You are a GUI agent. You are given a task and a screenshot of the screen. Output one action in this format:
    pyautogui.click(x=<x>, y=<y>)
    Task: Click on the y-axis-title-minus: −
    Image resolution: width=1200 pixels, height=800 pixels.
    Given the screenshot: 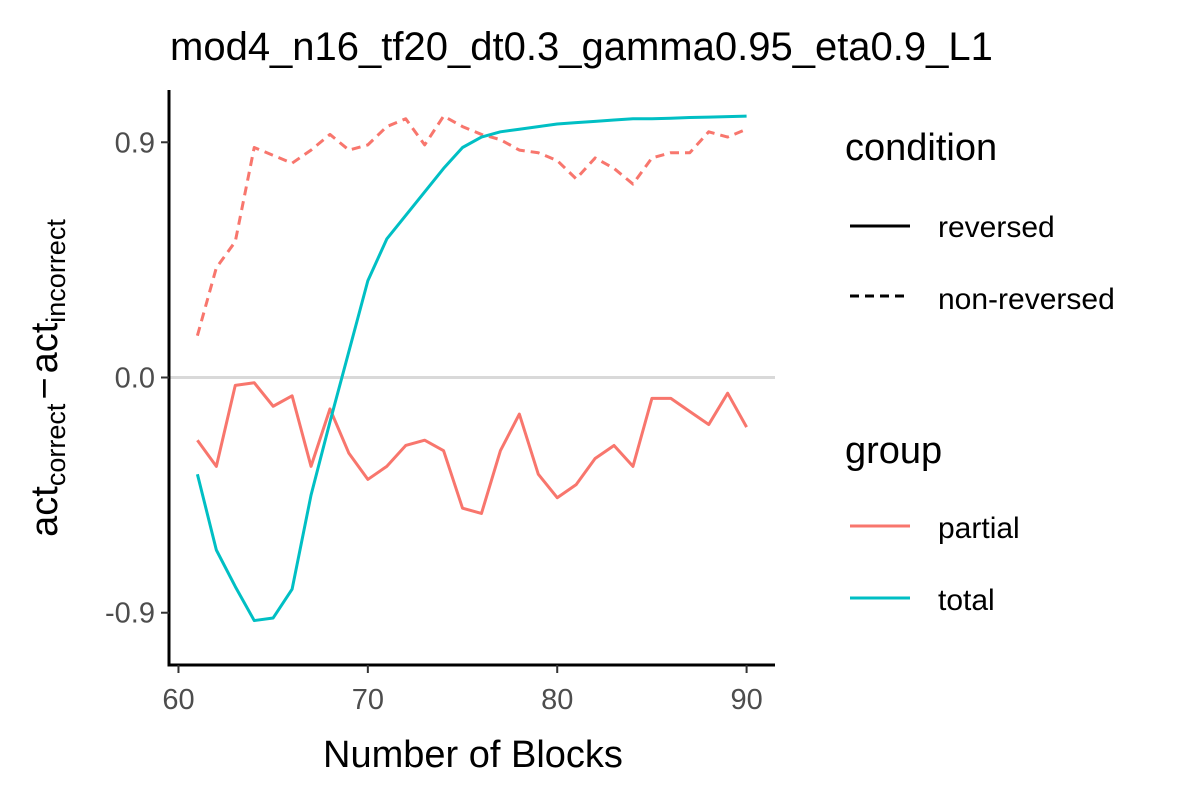 What is the action you would take?
    pyautogui.click(x=45, y=388)
    